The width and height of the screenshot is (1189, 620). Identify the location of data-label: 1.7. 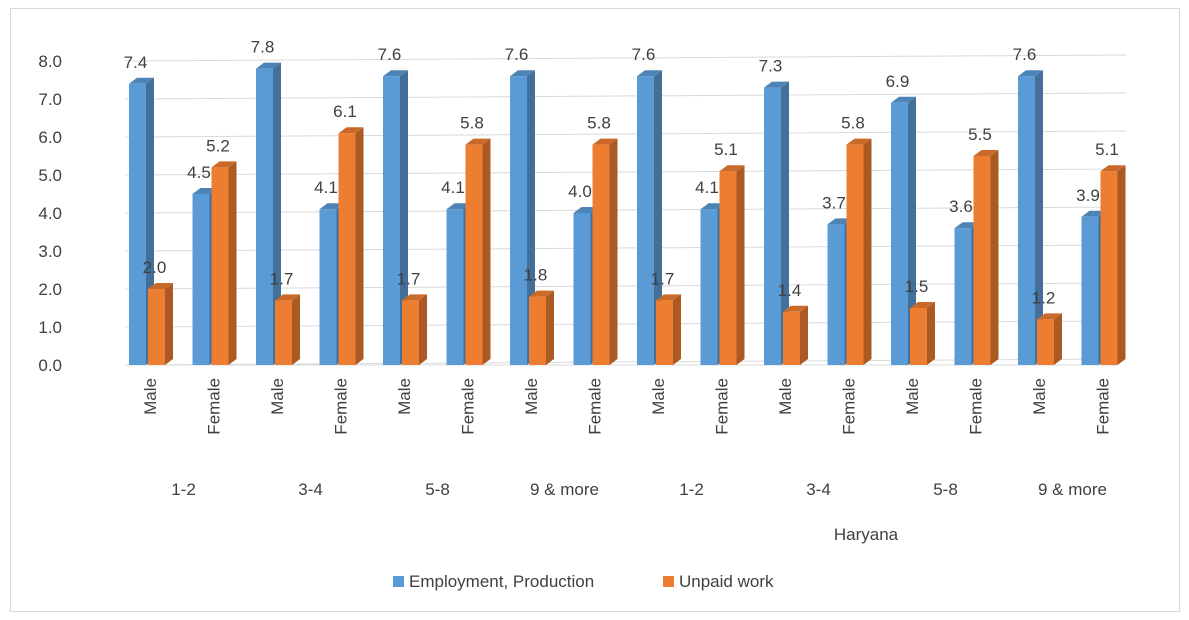
(663, 278).